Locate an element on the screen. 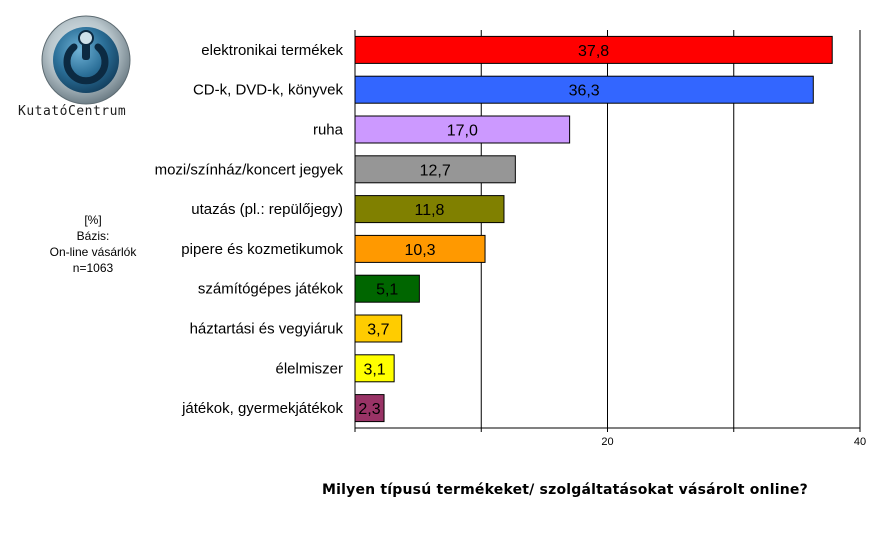 The image size is (880, 550). data-label: 17,0 is located at coordinates (462, 131).